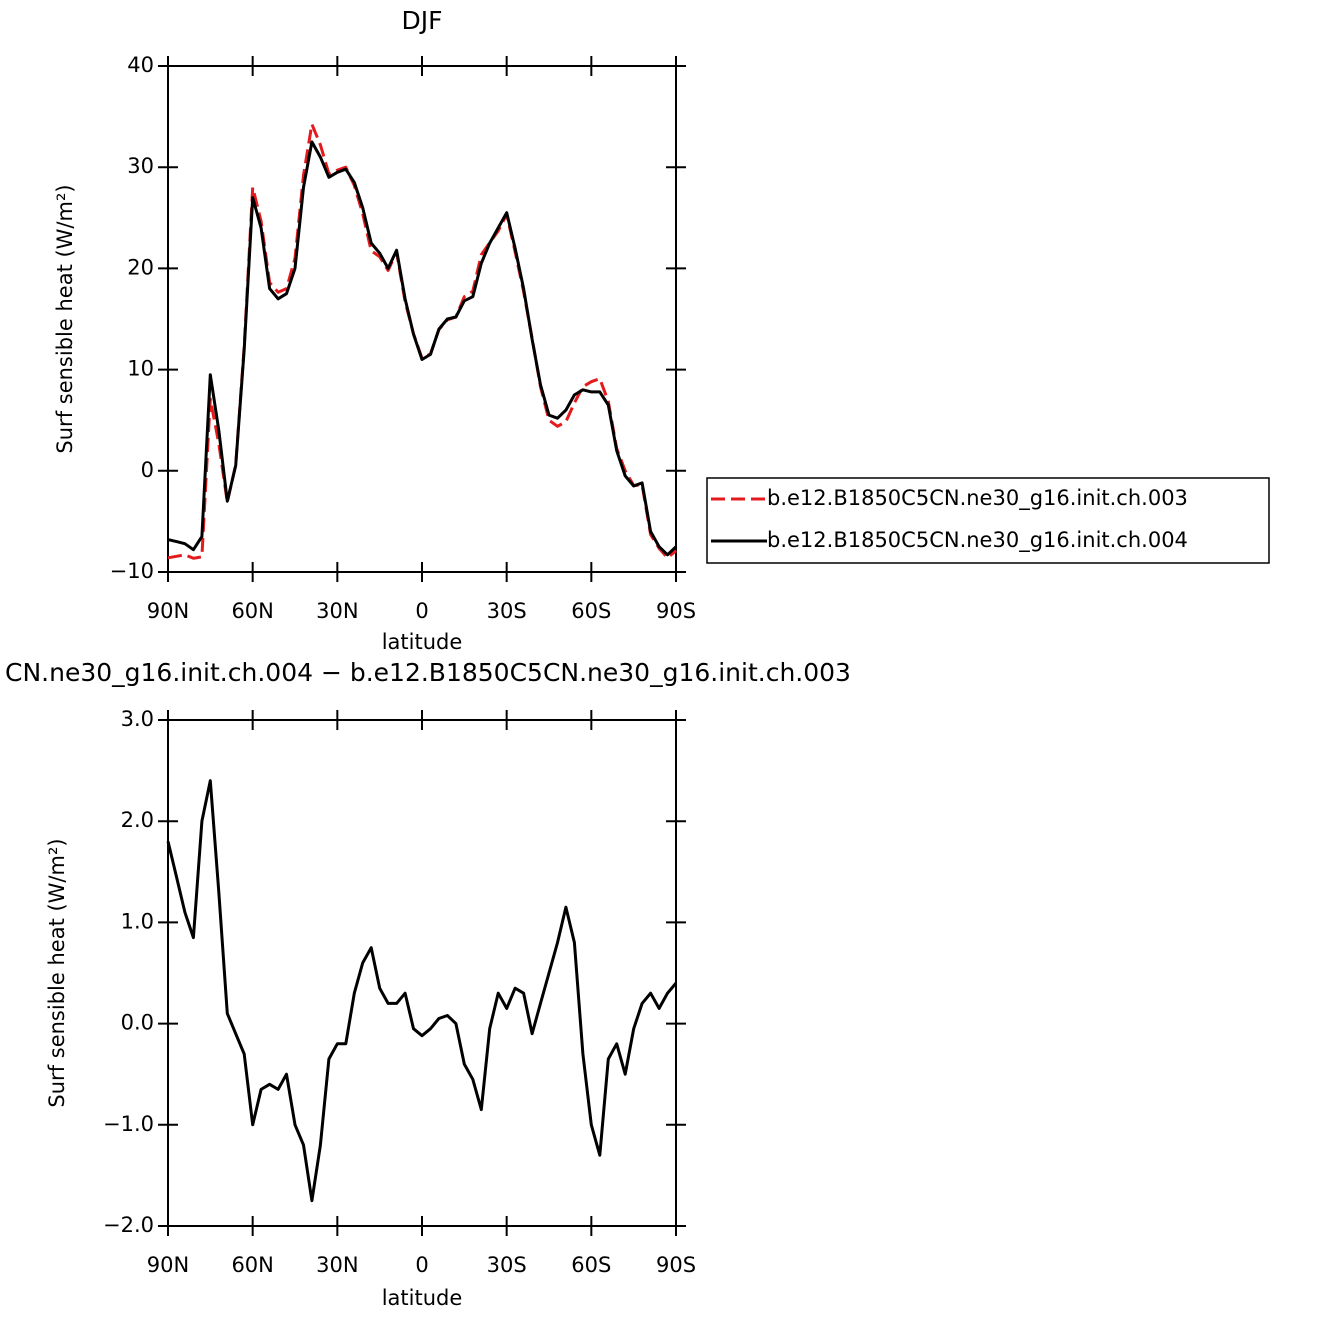  Describe the element at coordinates (147, 470) in the screenshot. I see `y-tick-label: 0` at that location.